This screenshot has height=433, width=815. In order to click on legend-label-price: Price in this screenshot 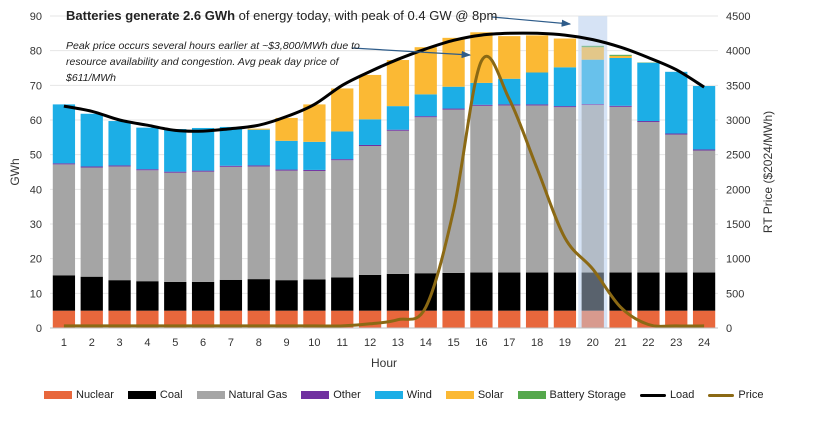, I will do `click(751, 395)`.